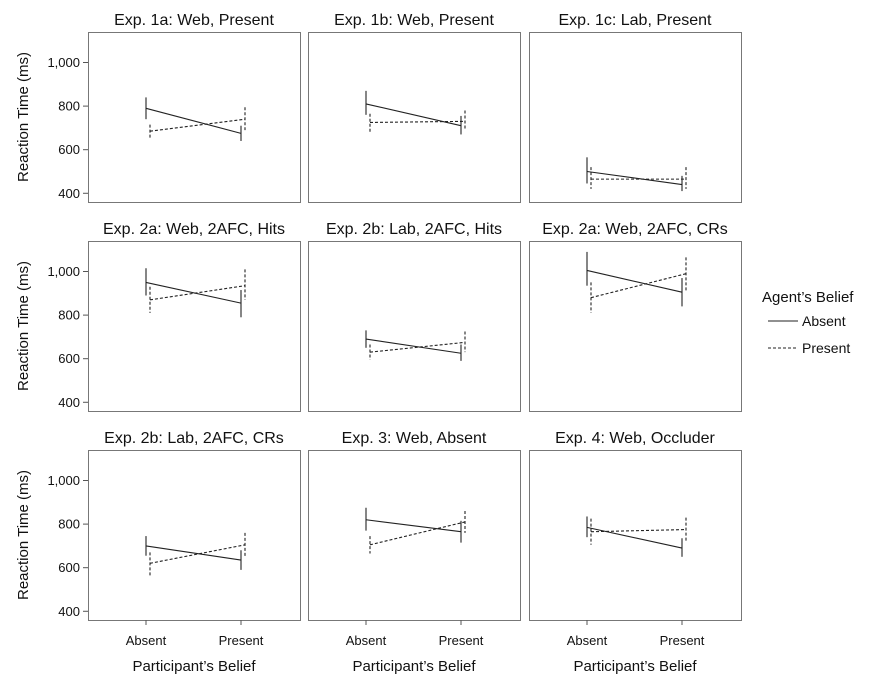 Image resolution: width=870 pixels, height=685 pixels. I want to click on panel-9: Exp. 4: Web, Occluder Absent Present, so click(635, 539).